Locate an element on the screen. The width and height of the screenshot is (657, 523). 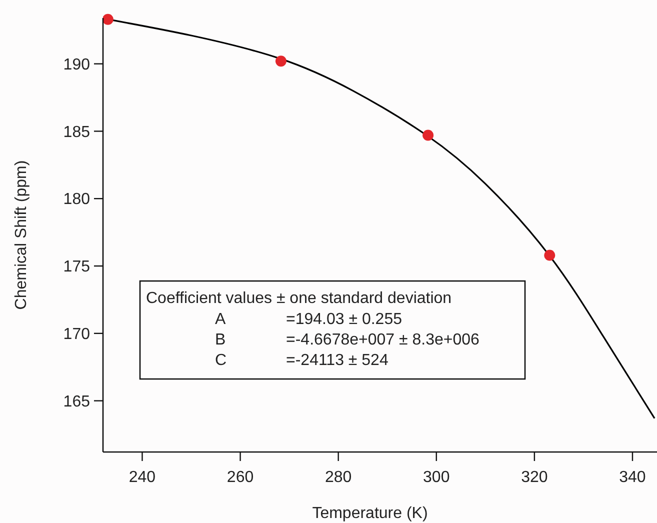
y-tick-label: 165 is located at coordinates (76, 401).